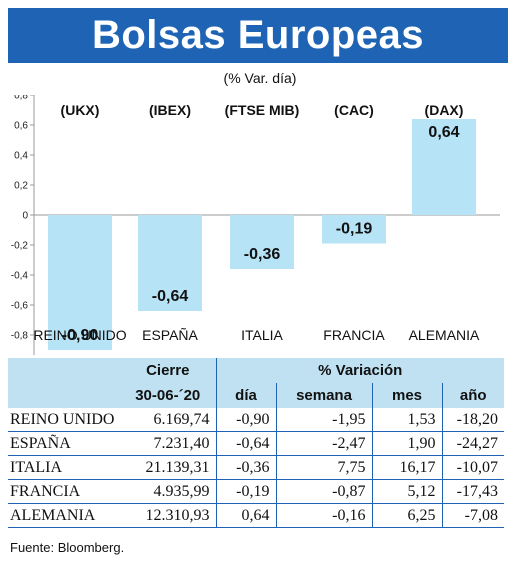  What do you see at coordinates (21, 156) in the screenshot?
I see `y-tick-label: 0,4` at bounding box center [21, 156].